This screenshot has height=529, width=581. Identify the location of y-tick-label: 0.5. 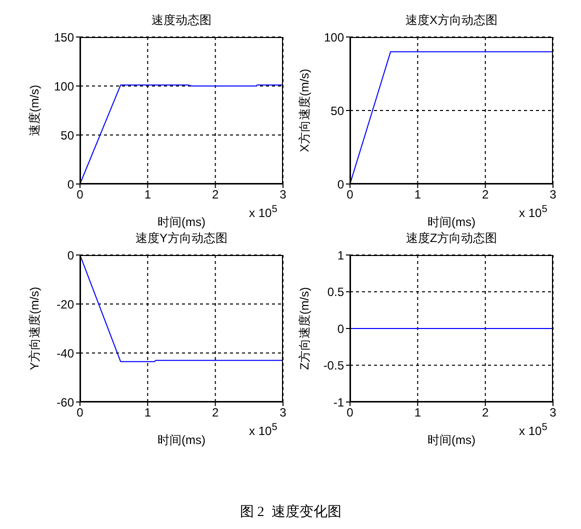
(335, 292).